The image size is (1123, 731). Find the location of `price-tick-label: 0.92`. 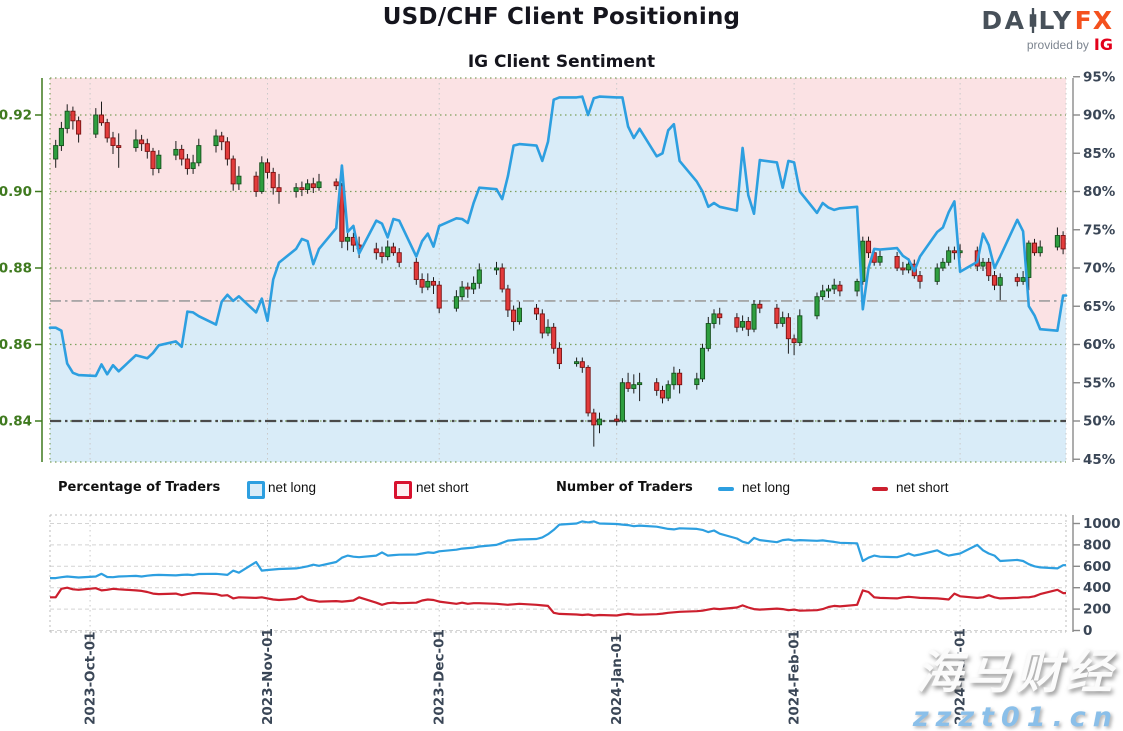

price-tick-label: 0.92 is located at coordinates (16, 116).